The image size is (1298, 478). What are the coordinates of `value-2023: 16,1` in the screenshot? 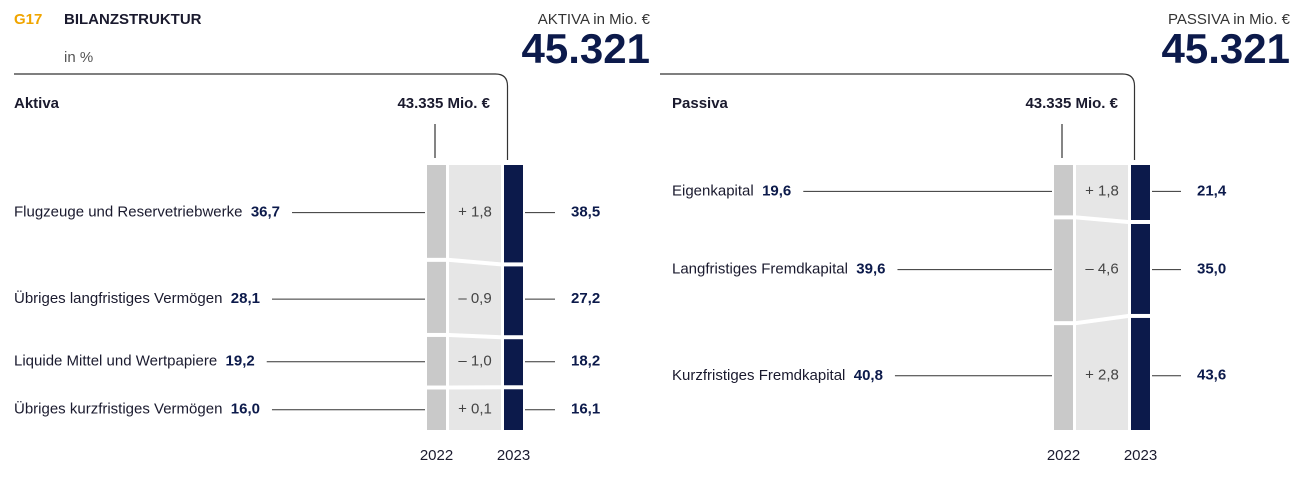 It's located at (585, 409).